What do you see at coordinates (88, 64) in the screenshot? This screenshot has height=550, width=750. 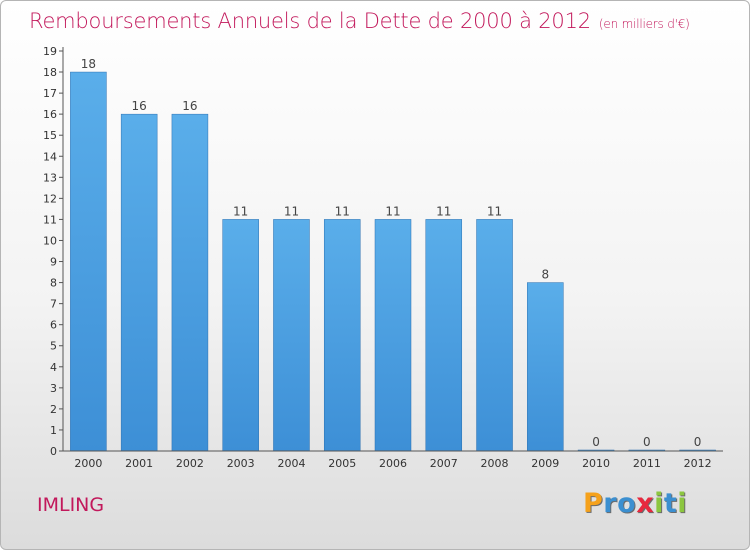 I see `value-label-2000: 18` at bounding box center [88, 64].